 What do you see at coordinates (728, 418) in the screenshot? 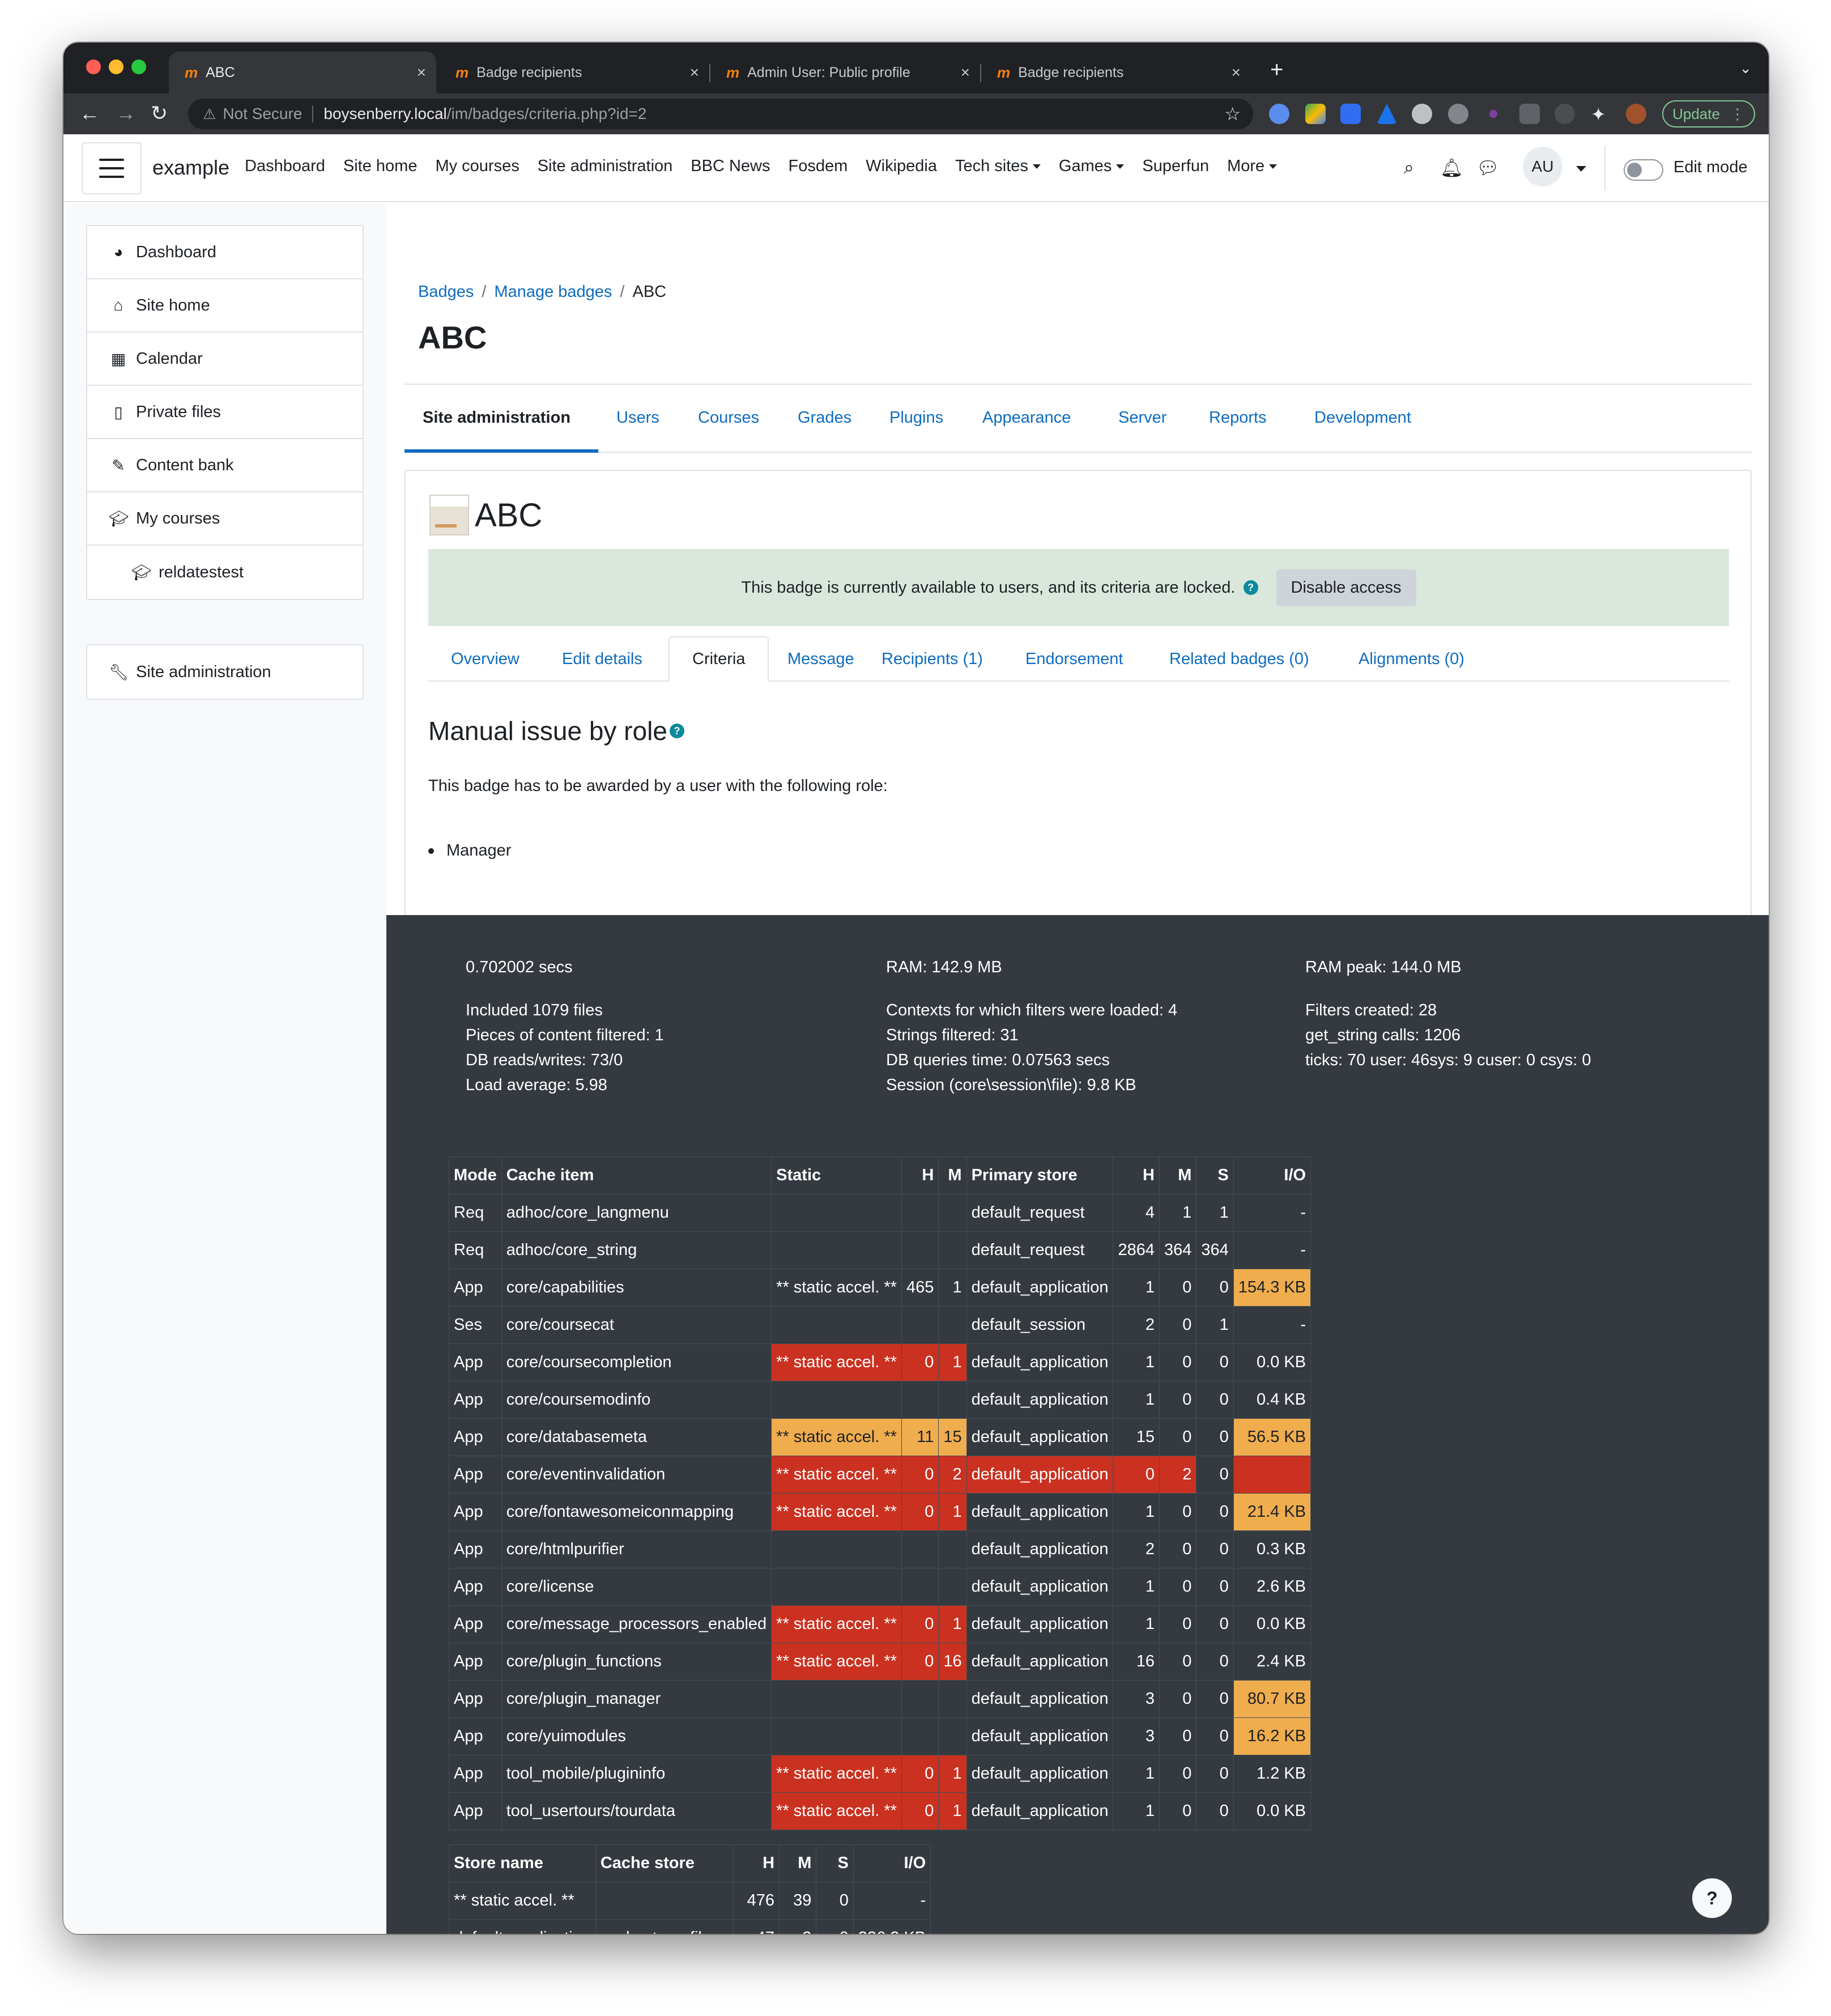
I see `tab-courses: Courses` at bounding box center [728, 418].